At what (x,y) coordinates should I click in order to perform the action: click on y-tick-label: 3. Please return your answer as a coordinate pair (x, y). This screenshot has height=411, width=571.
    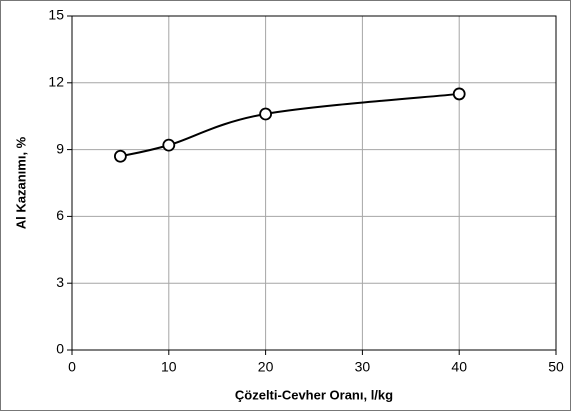
    Looking at the image, I should click on (60, 282).